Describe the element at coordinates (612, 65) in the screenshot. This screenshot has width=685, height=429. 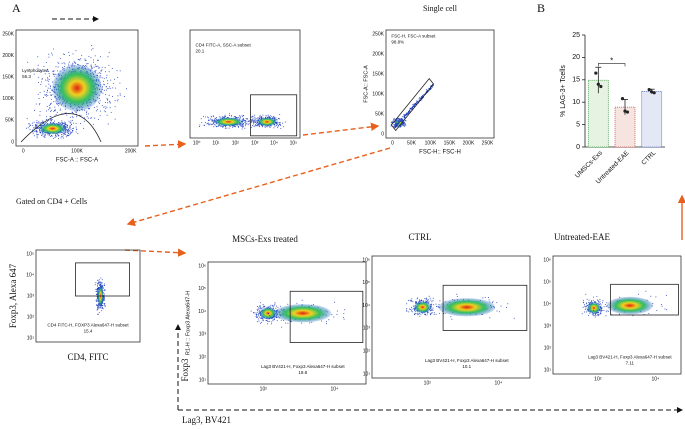
I see `significance-bracket` at that location.